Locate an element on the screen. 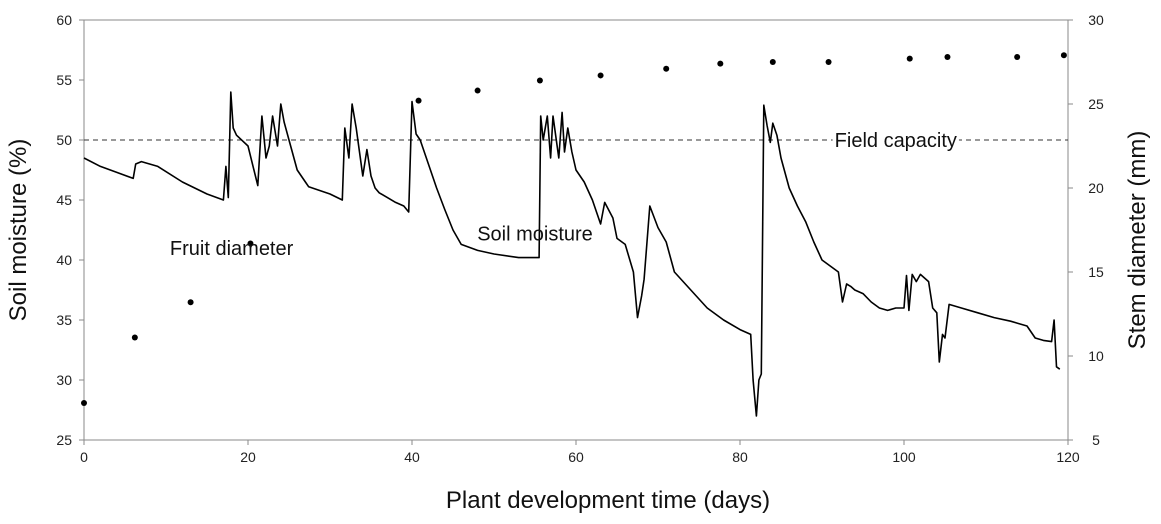 Image resolution: width=1161 pixels, height=524 pixels. field-capacity-label: Field capacity is located at coordinates (896, 141).